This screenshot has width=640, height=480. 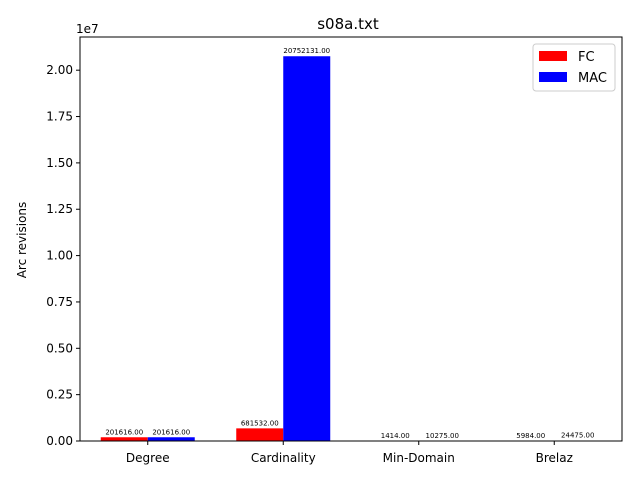 I want to click on x-tick-label: Min-Domain, so click(x=419, y=458).